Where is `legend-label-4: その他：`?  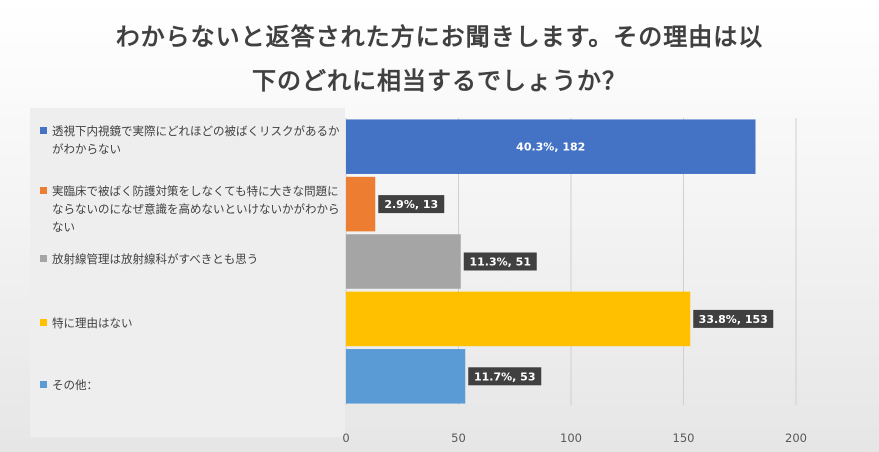 legend-label-4: その他： is located at coordinates (75, 385).